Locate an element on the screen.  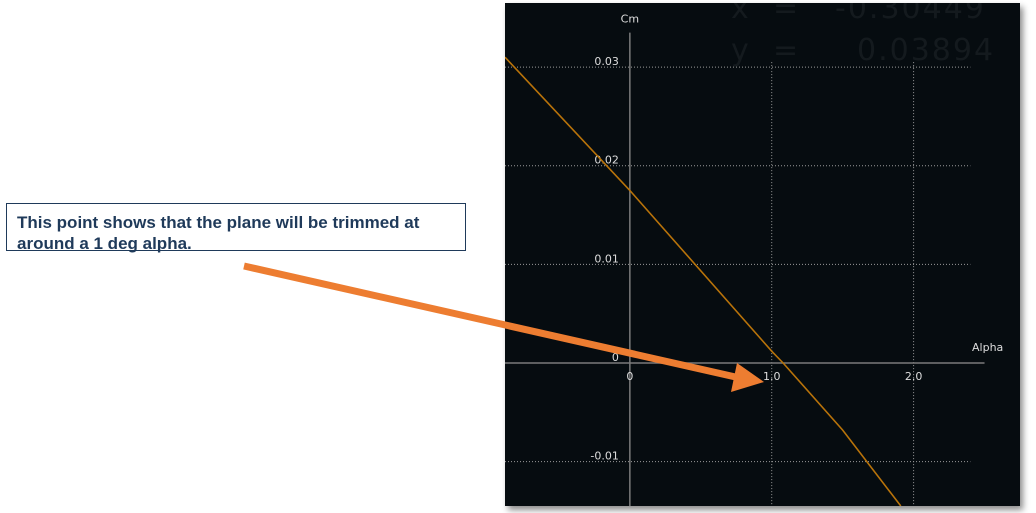
y-tick-label: 0.02 is located at coordinates (606, 160).